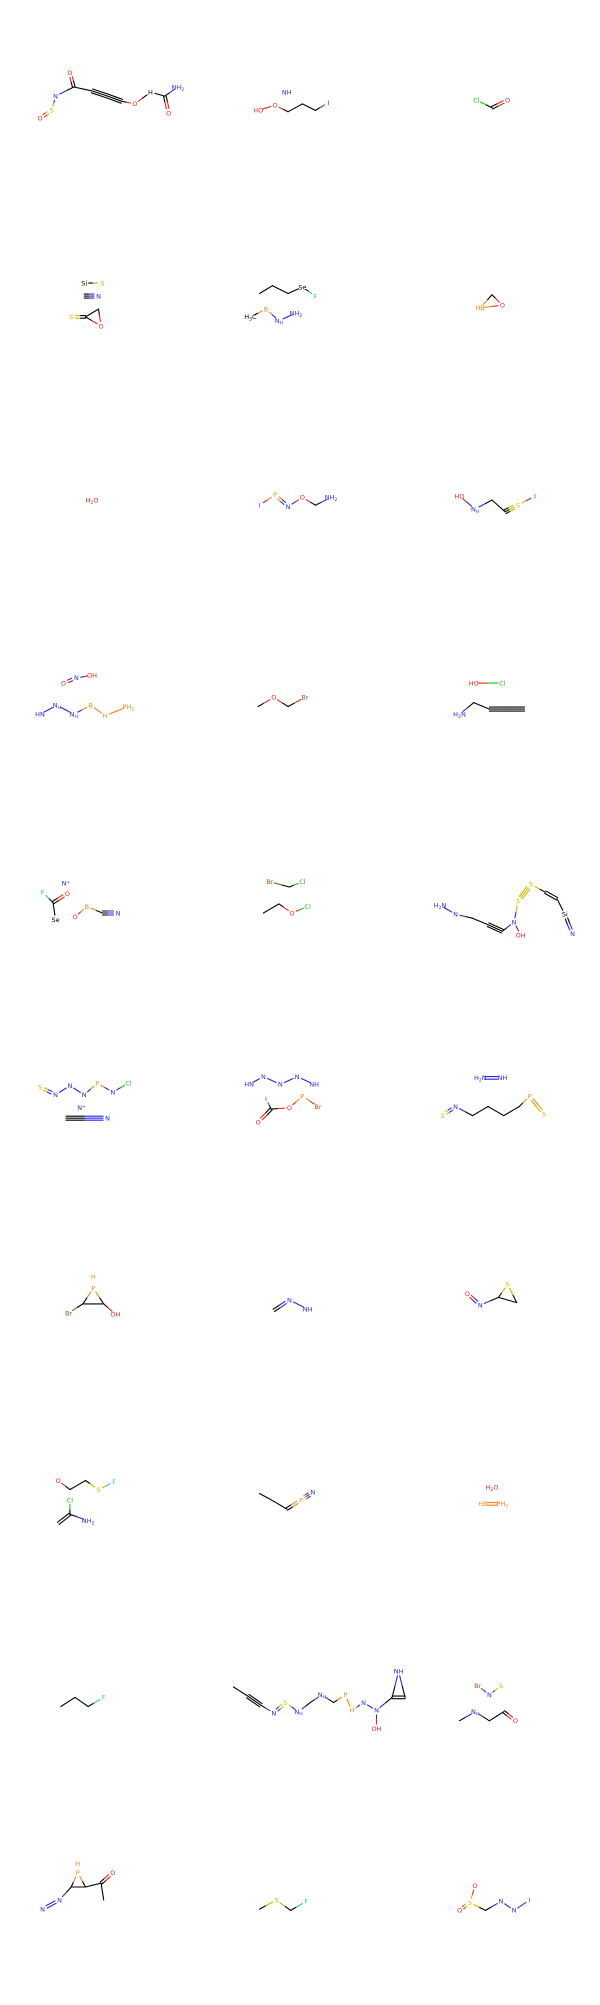 The width and height of the screenshot is (600, 2005). Describe the element at coordinates (81, 1108) in the screenshot. I see `atom-label: N+` at that location.